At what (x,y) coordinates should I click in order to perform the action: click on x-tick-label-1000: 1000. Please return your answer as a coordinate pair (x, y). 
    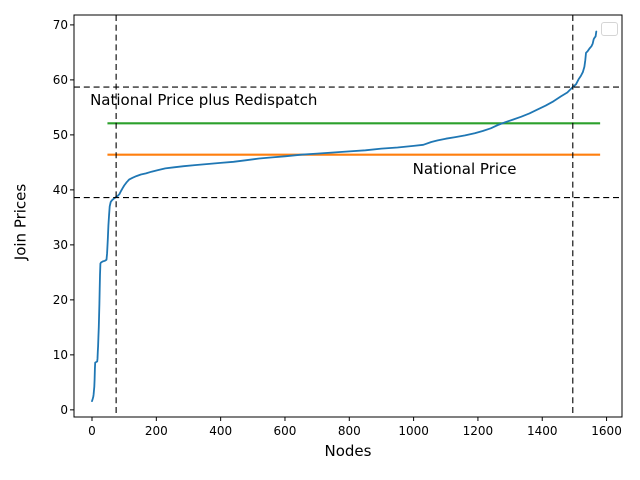
    Looking at the image, I should click on (413, 431).